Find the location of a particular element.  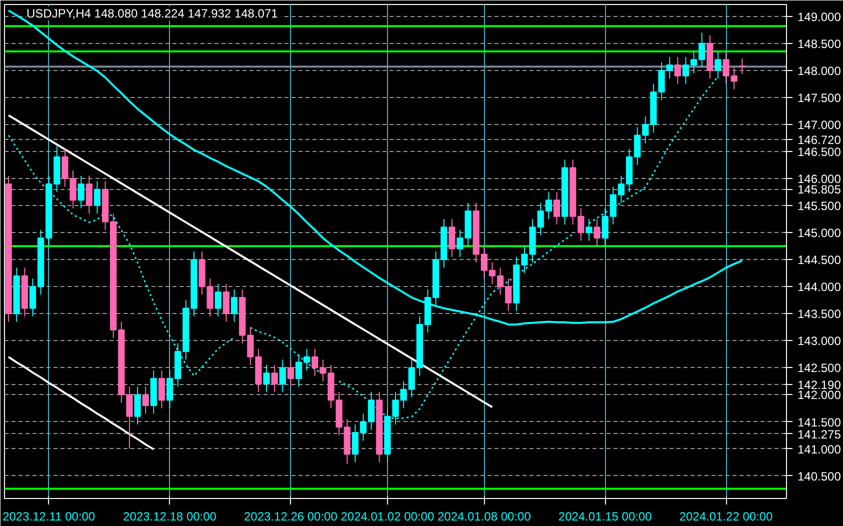

y-tick-label: 148.000 is located at coordinates (820, 71).